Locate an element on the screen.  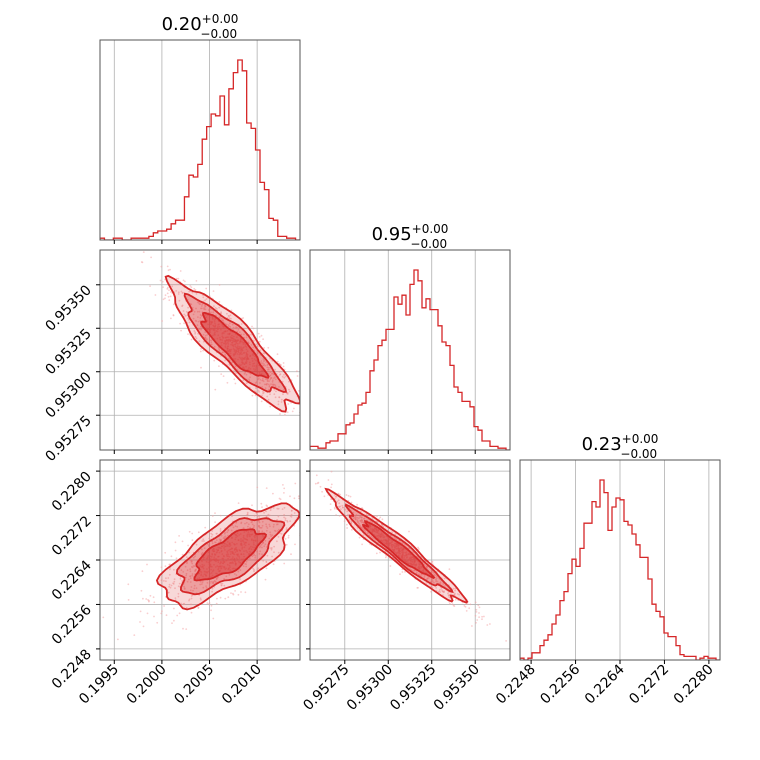
density-contour is located at coordinates (230, 555).